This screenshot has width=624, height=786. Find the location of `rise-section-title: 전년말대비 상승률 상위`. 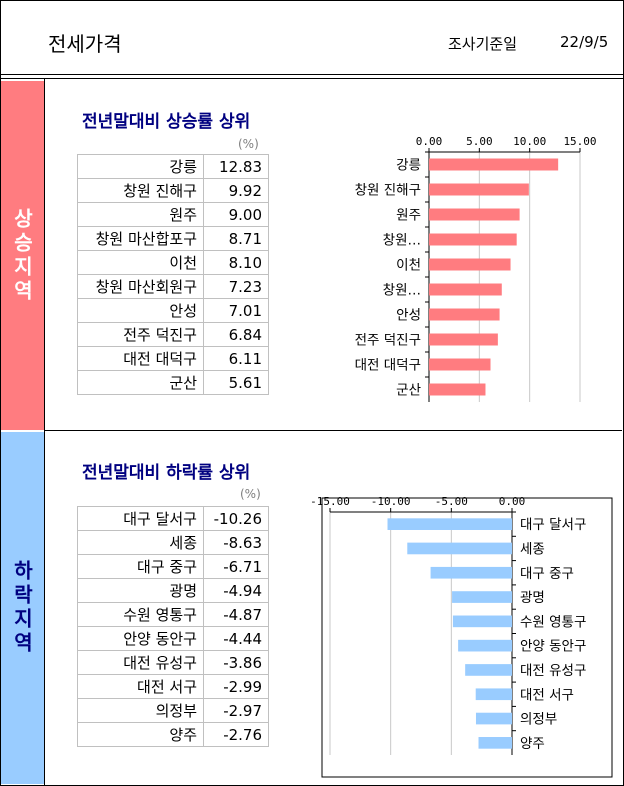

rise-section-title: 전년말대비 상승률 상위 is located at coordinates (166, 122).